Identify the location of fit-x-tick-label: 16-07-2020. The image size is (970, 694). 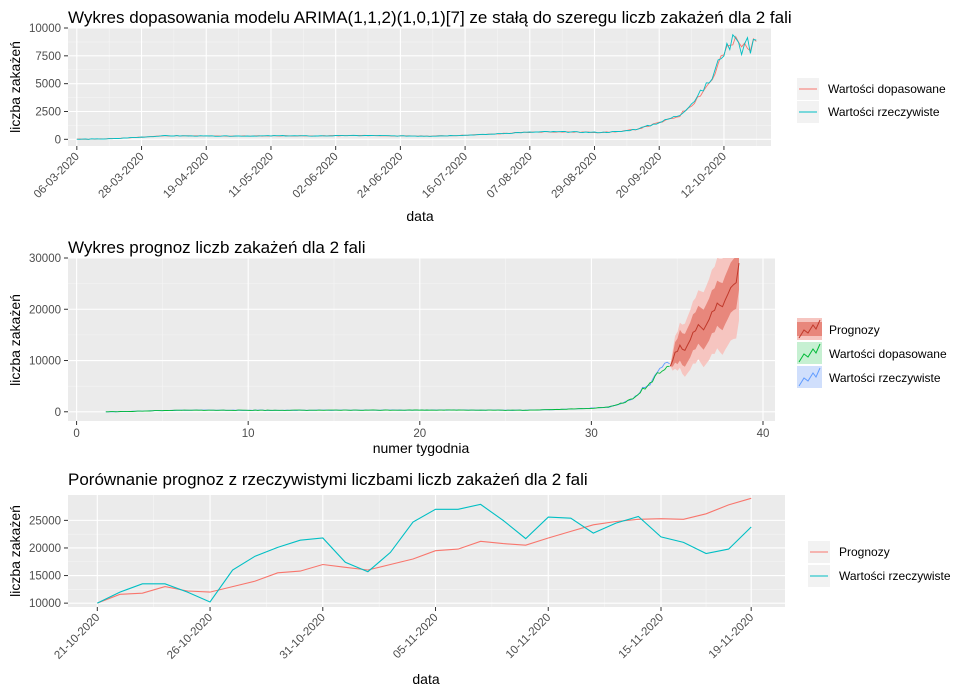
(445, 176).